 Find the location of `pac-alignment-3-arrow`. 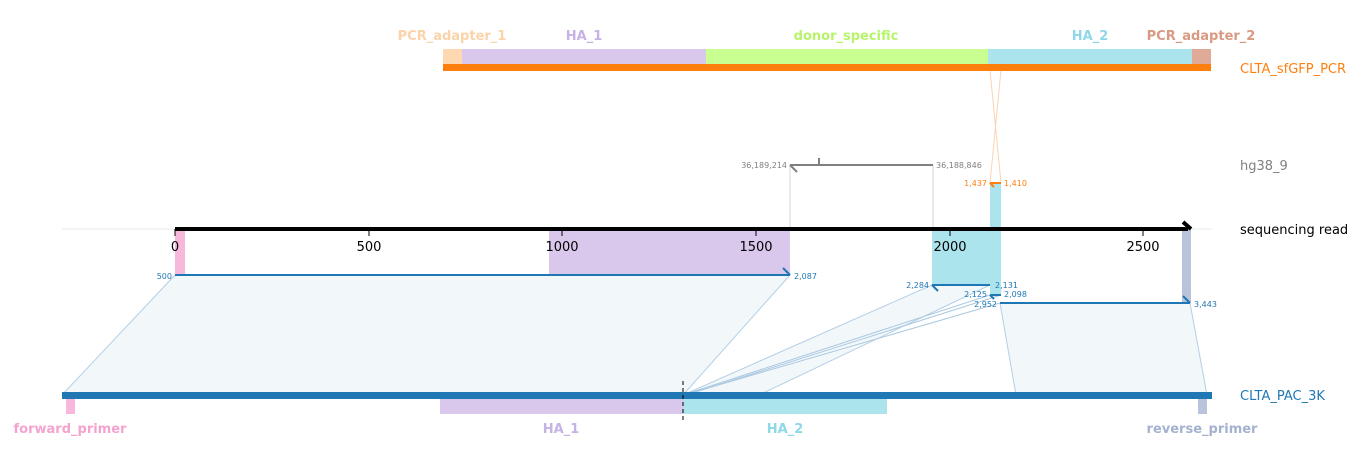

pac-alignment-3-arrow is located at coordinates (992, 297).